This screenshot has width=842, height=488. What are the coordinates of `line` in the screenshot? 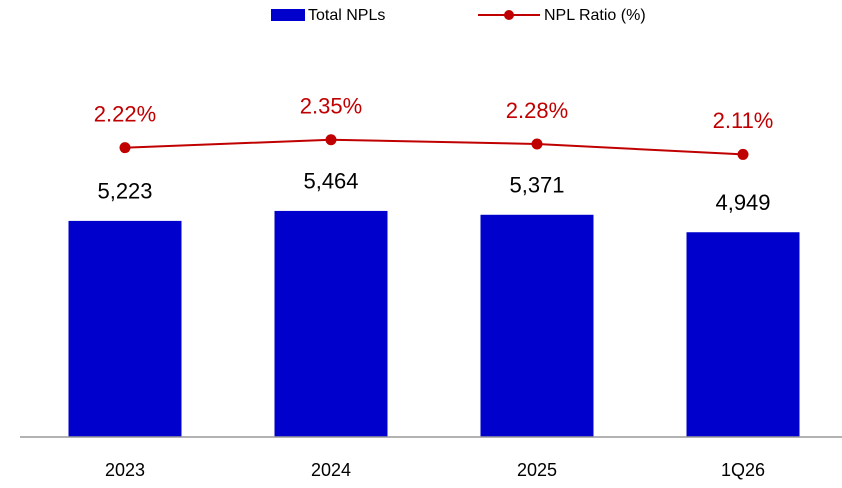 It's located at (434, 147).